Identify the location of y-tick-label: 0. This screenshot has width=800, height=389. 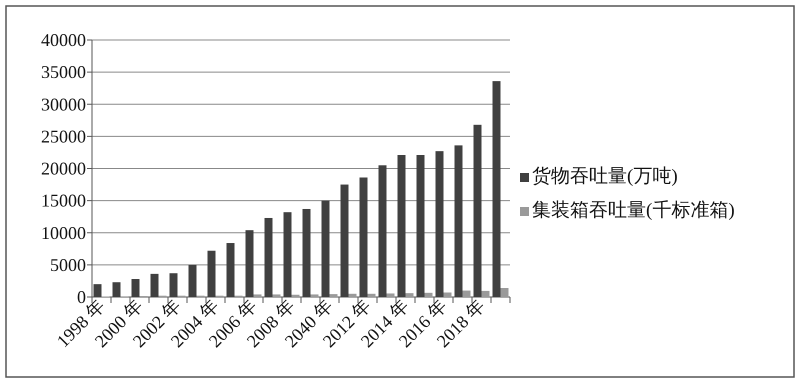
(81, 297).